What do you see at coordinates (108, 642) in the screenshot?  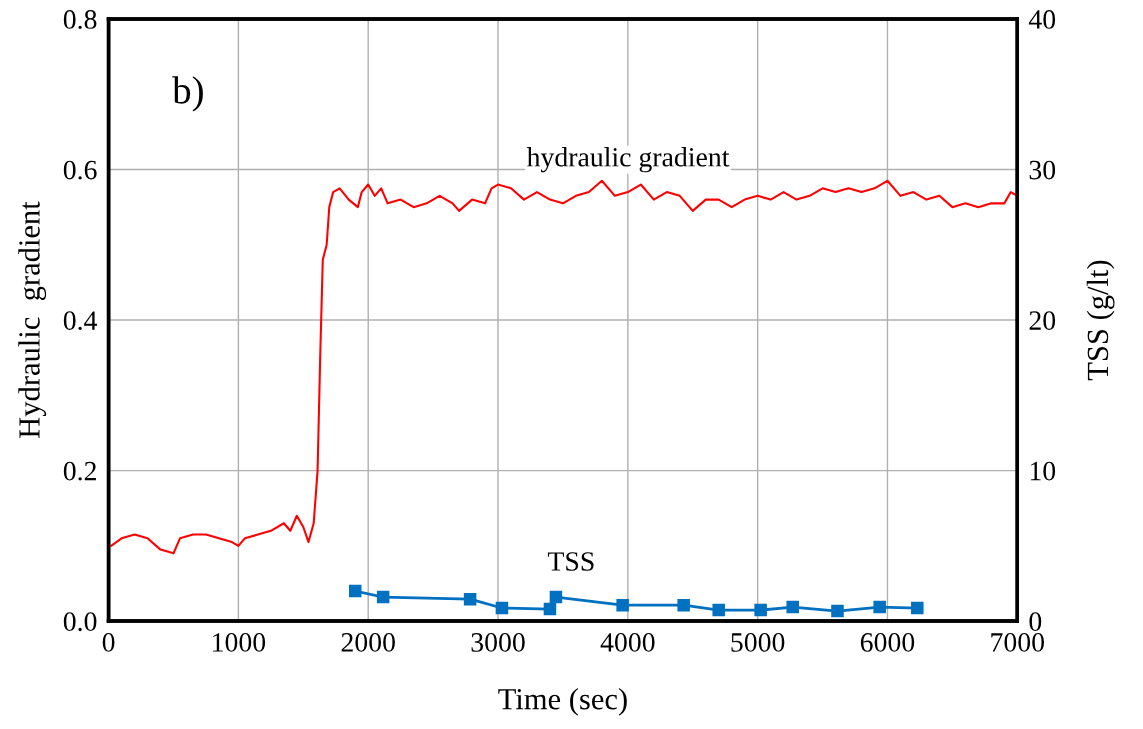 I see `x-tick-label: 0` at bounding box center [108, 642].